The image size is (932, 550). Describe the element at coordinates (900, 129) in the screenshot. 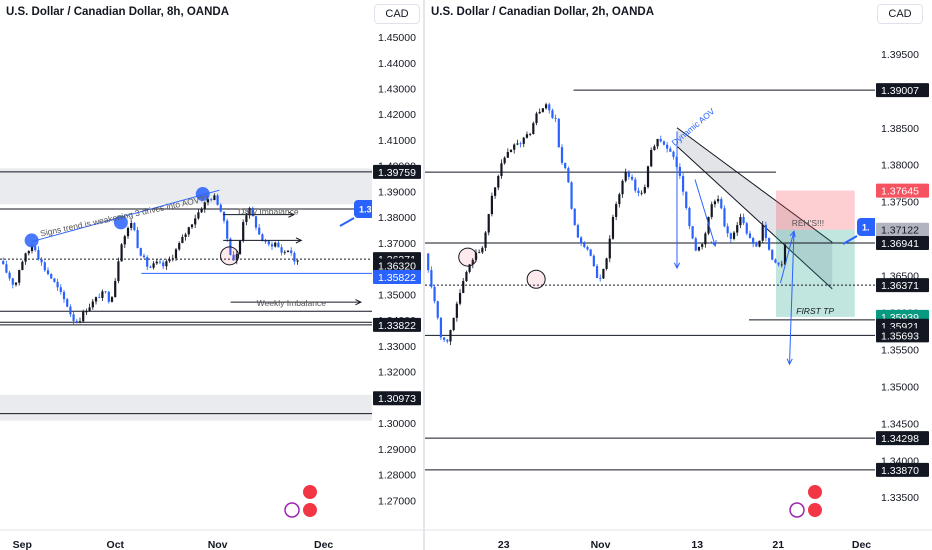

I see `y-tick-label: 1.38500` at that location.